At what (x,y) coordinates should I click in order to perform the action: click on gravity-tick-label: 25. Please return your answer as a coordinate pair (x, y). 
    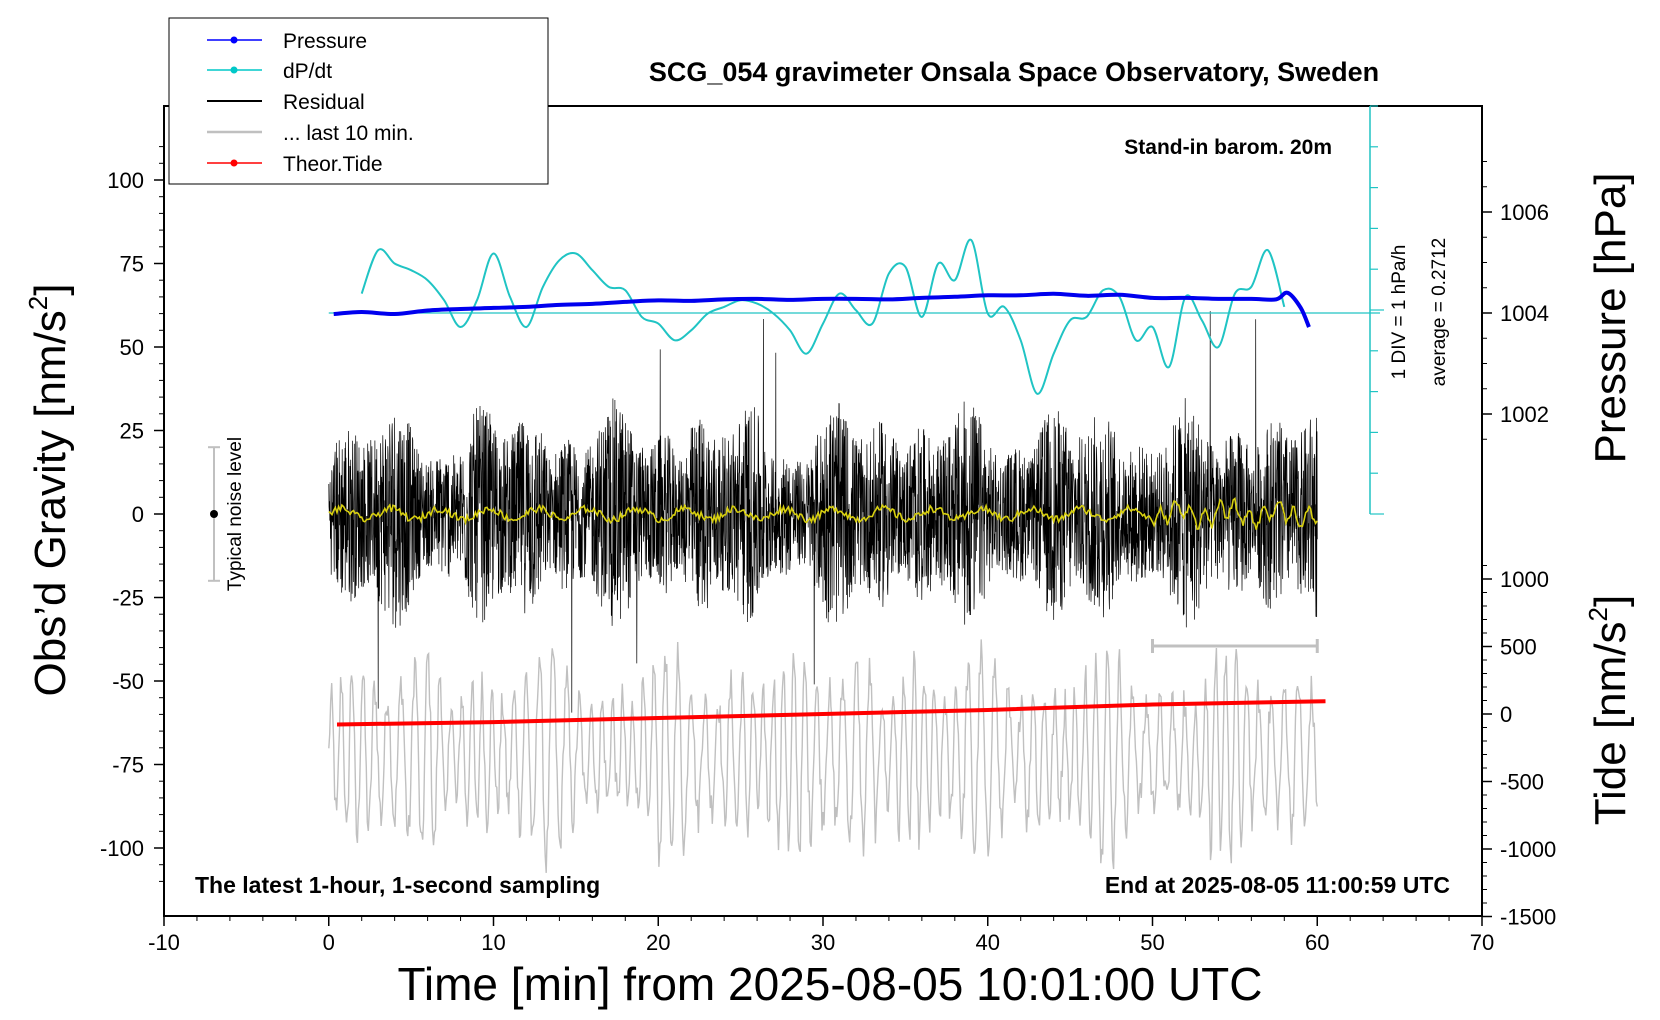
    Looking at the image, I should click on (132, 431).